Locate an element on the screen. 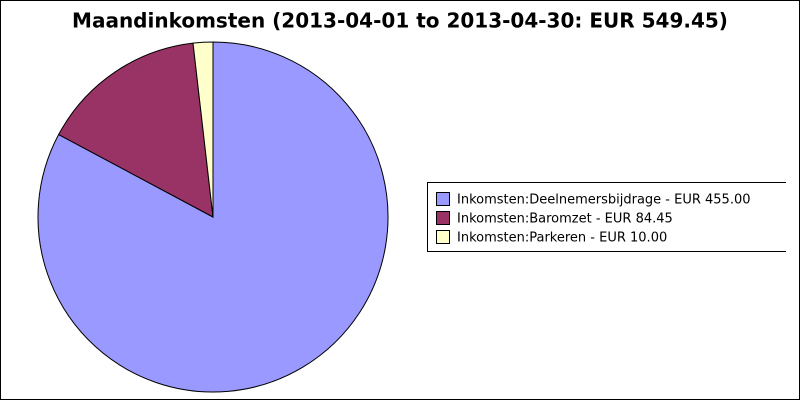  legend-label: Inkomsten:Baromzet - EUR 84.45 is located at coordinates (565, 219).